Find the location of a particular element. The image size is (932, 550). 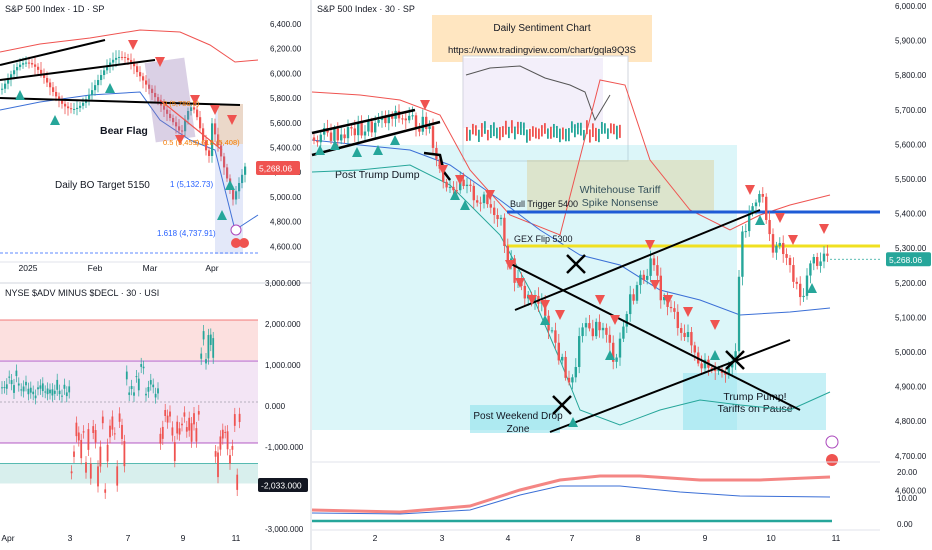

breadth-axis-tick: 1,000.000 is located at coordinates (283, 365).